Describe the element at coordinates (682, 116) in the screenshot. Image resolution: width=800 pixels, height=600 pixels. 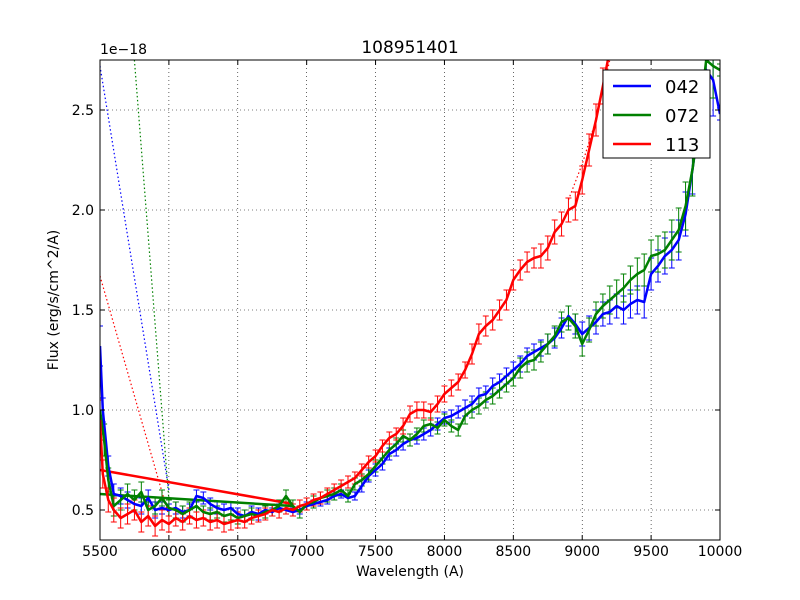
I see `legend-label-072: 072` at that location.